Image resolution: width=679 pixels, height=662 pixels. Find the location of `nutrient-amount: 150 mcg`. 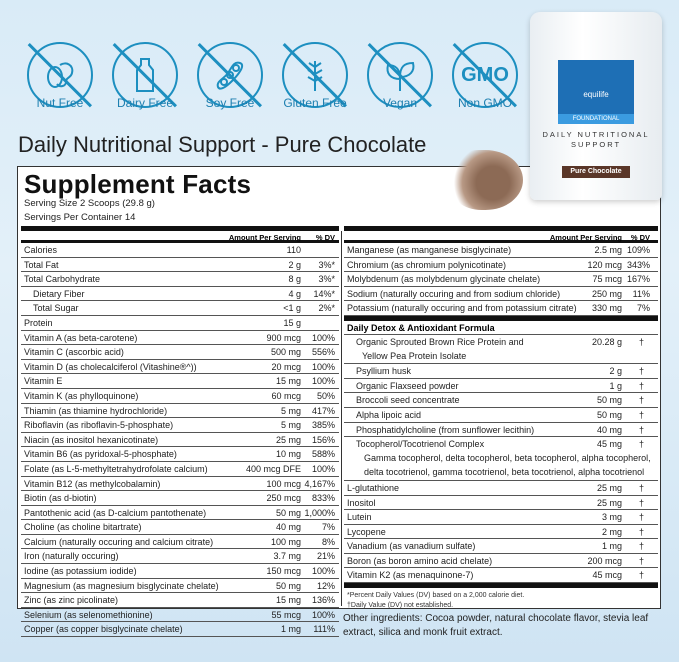

nutrient-amount: 150 mcg is located at coordinates (283, 571).